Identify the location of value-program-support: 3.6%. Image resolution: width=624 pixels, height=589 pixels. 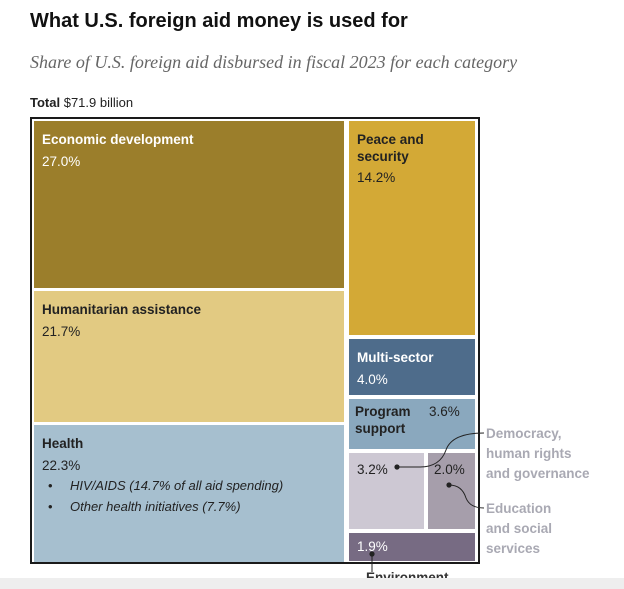
(444, 411).